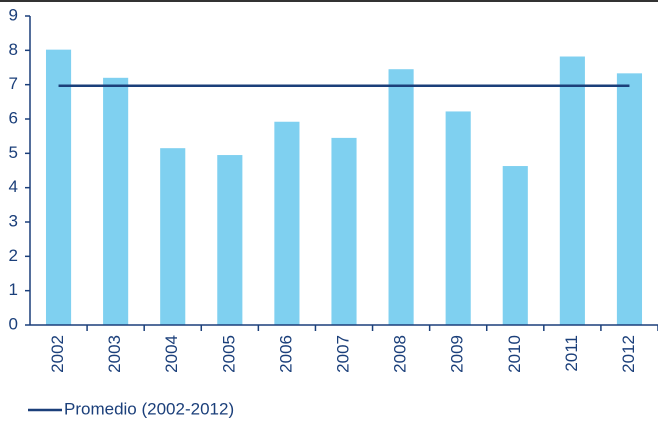 This screenshot has width=658, height=423. Describe the element at coordinates (571, 353) in the screenshot. I see `x-tick-label: 2011` at that location.